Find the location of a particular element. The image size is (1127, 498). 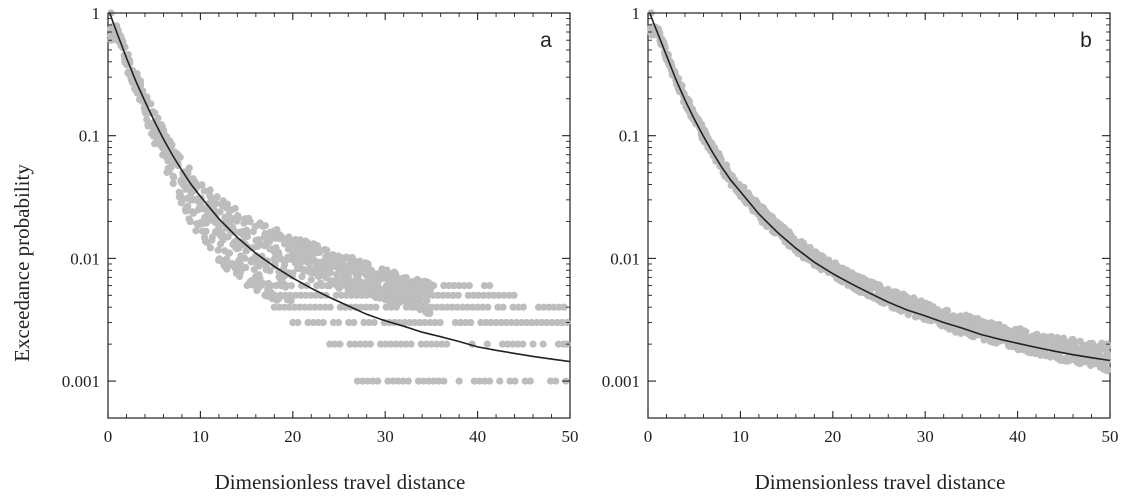

x-axis-label-a: Dimensionless travel distance is located at coordinates (340, 482).